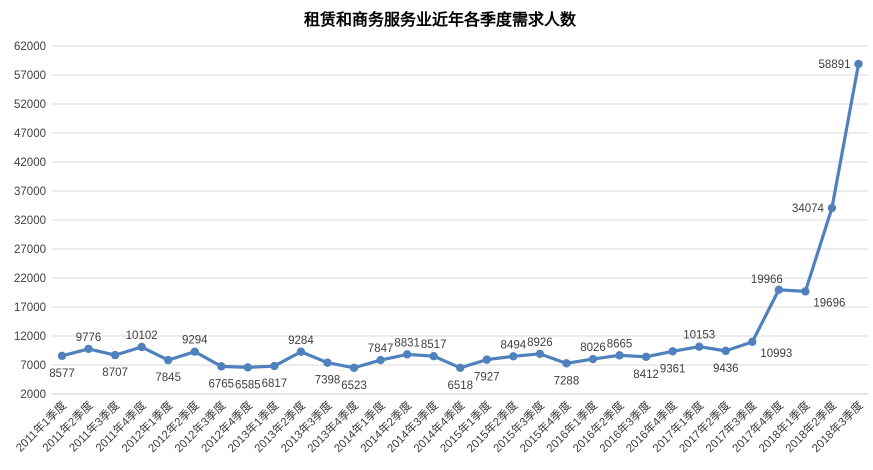 This screenshot has height=470, width=873. I want to click on data-point-label: 8577, so click(62, 374).